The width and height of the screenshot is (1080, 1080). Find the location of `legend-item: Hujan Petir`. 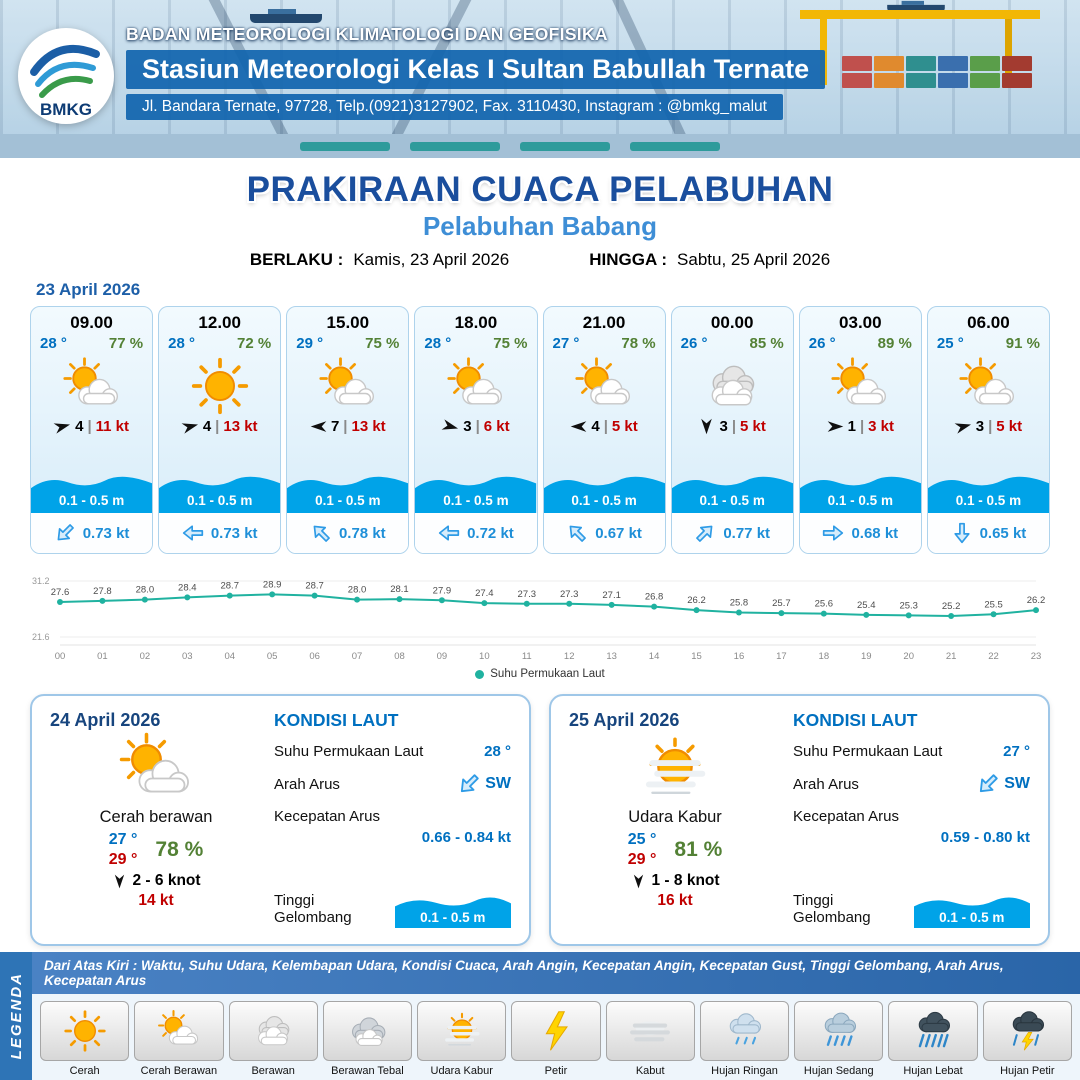

legend-item: Hujan Petir is located at coordinates (1027, 1039).